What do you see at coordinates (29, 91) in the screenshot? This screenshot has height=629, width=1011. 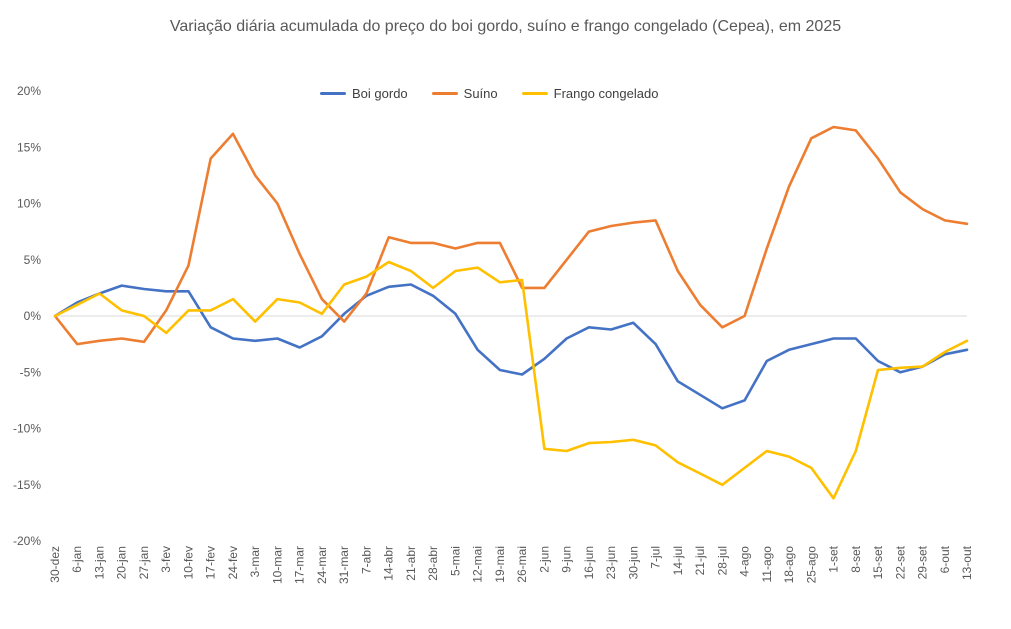 I see `y-tick-label: 20%` at bounding box center [29, 91].